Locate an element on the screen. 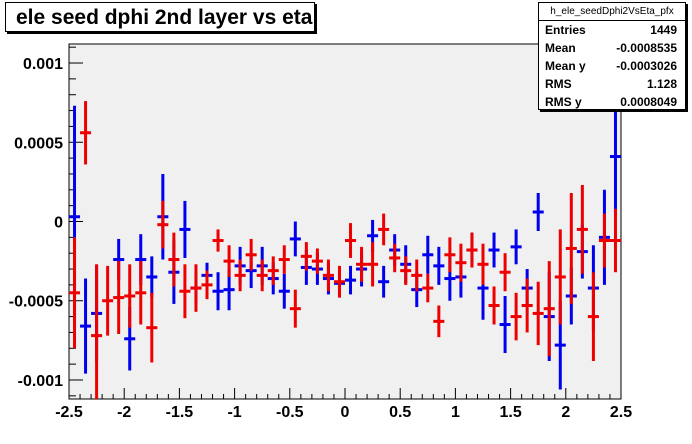  x-tick-label: -2 is located at coordinates (124, 412).